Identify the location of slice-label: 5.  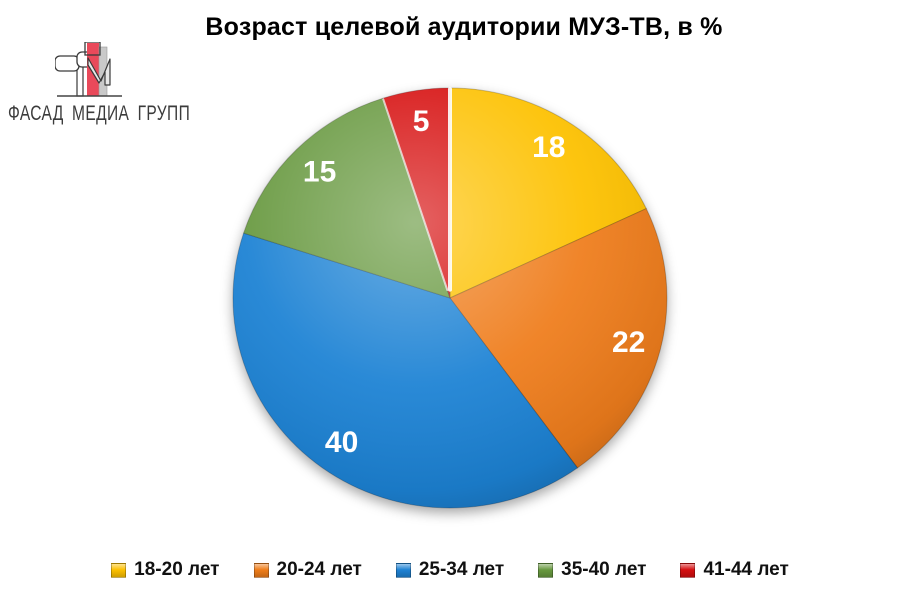
(421, 121).